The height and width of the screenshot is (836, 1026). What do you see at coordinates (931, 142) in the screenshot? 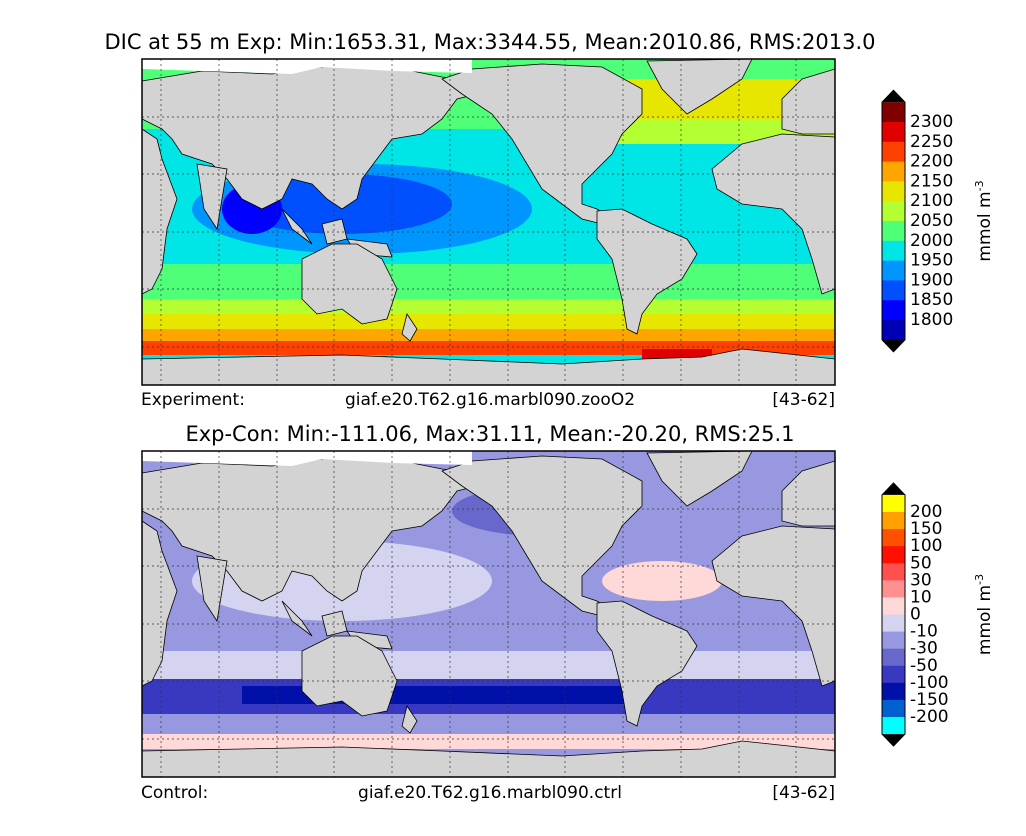
I see `colorbar-label: 2250` at bounding box center [931, 142].